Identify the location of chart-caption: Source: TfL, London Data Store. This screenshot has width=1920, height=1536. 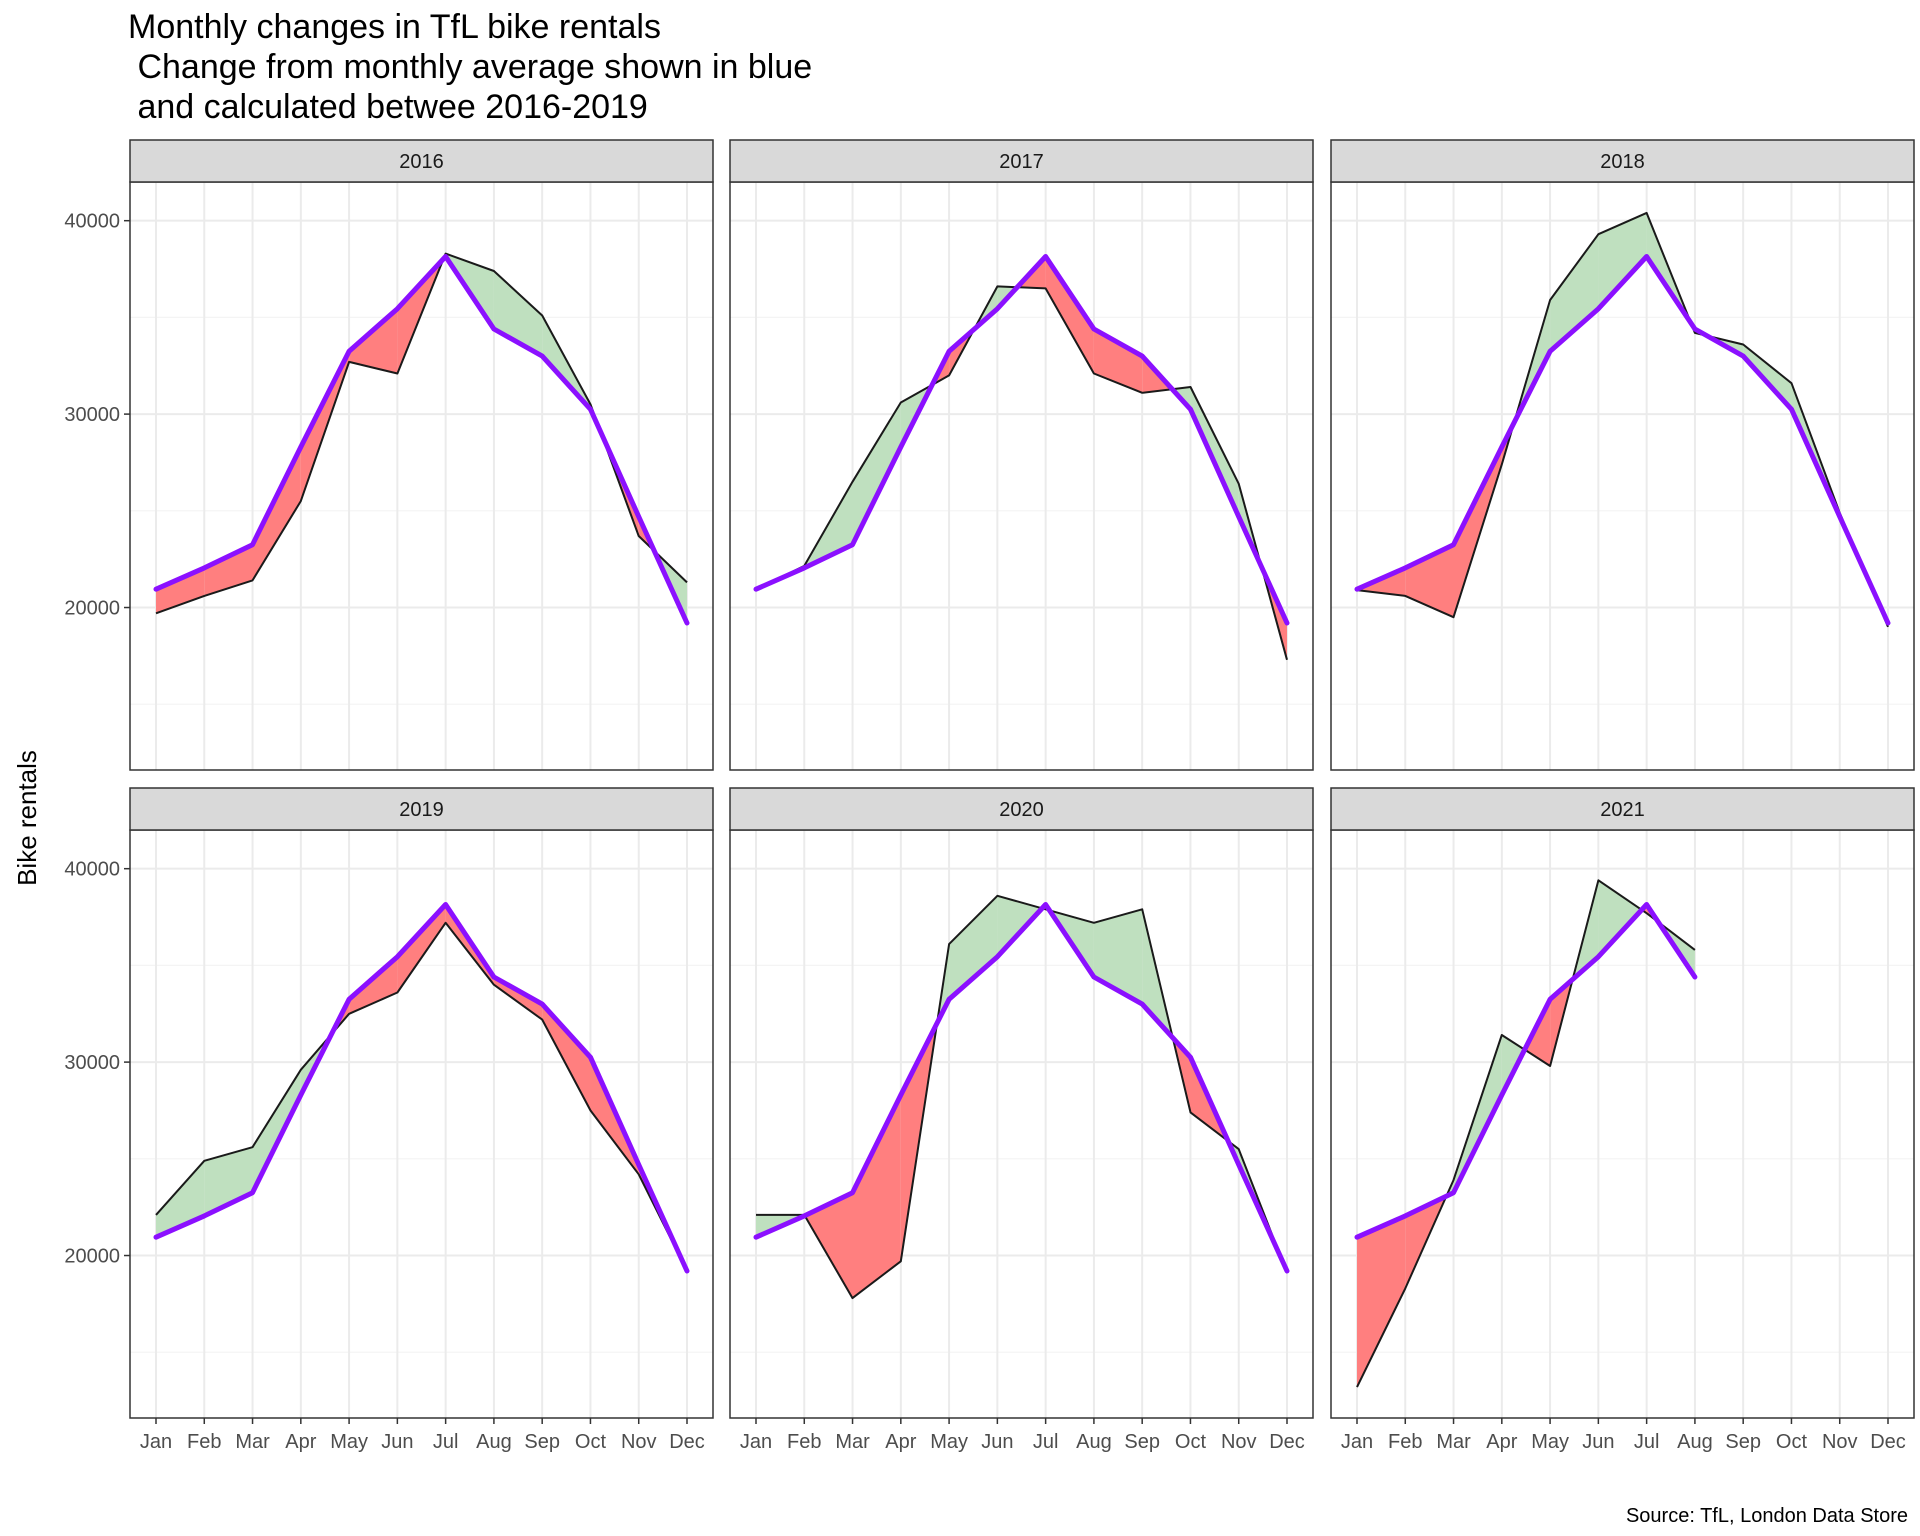
(1767, 1516).